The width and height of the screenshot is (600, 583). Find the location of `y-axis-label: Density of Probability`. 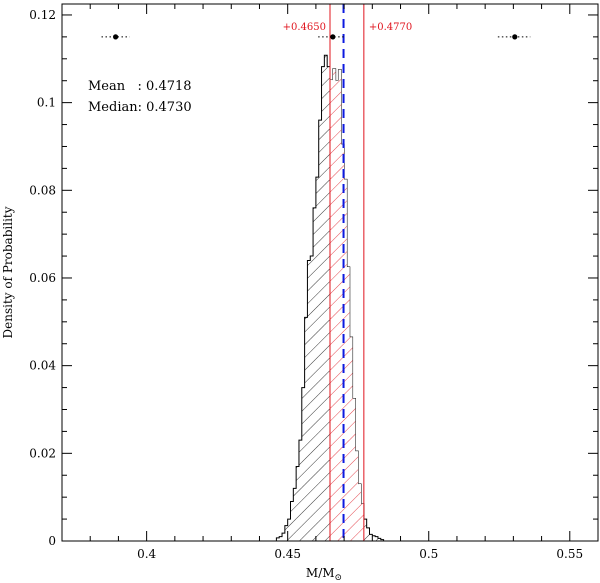

y-axis-label: Density of Probability is located at coordinates (8, 272).